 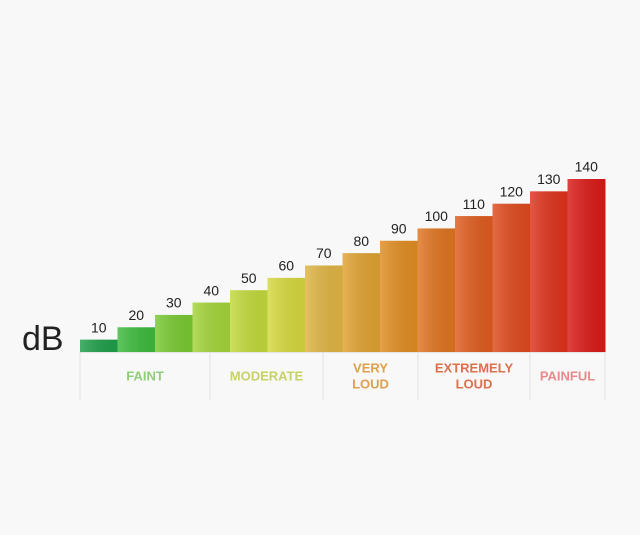 What do you see at coordinates (549, 179) in the screenshot?
I see `value-label: 130` at bounding box center [549, 179].